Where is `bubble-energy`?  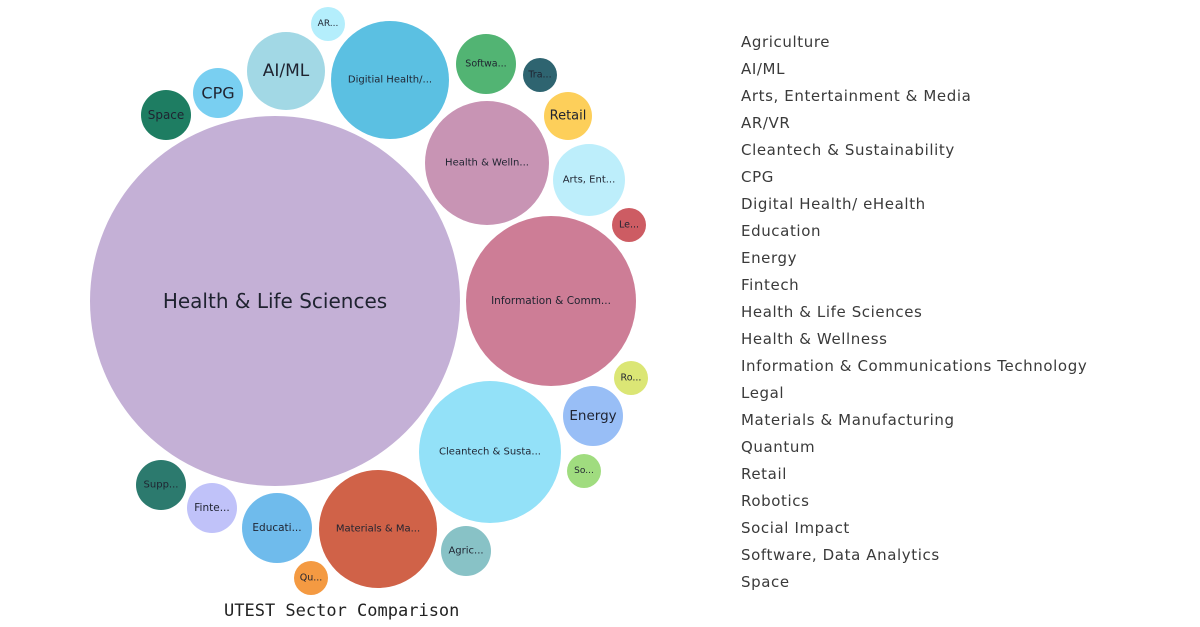 bubble-energy is located at coordinates (593, 416).